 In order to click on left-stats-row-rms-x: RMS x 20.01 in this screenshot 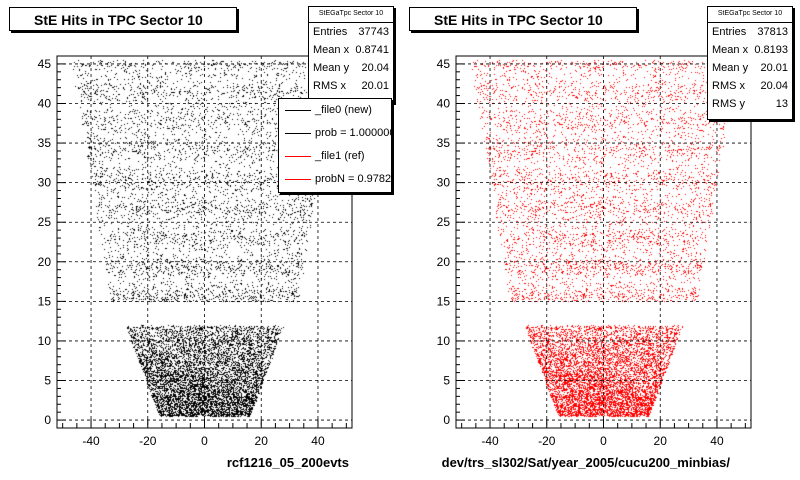, I will do `click(351, 86)`.